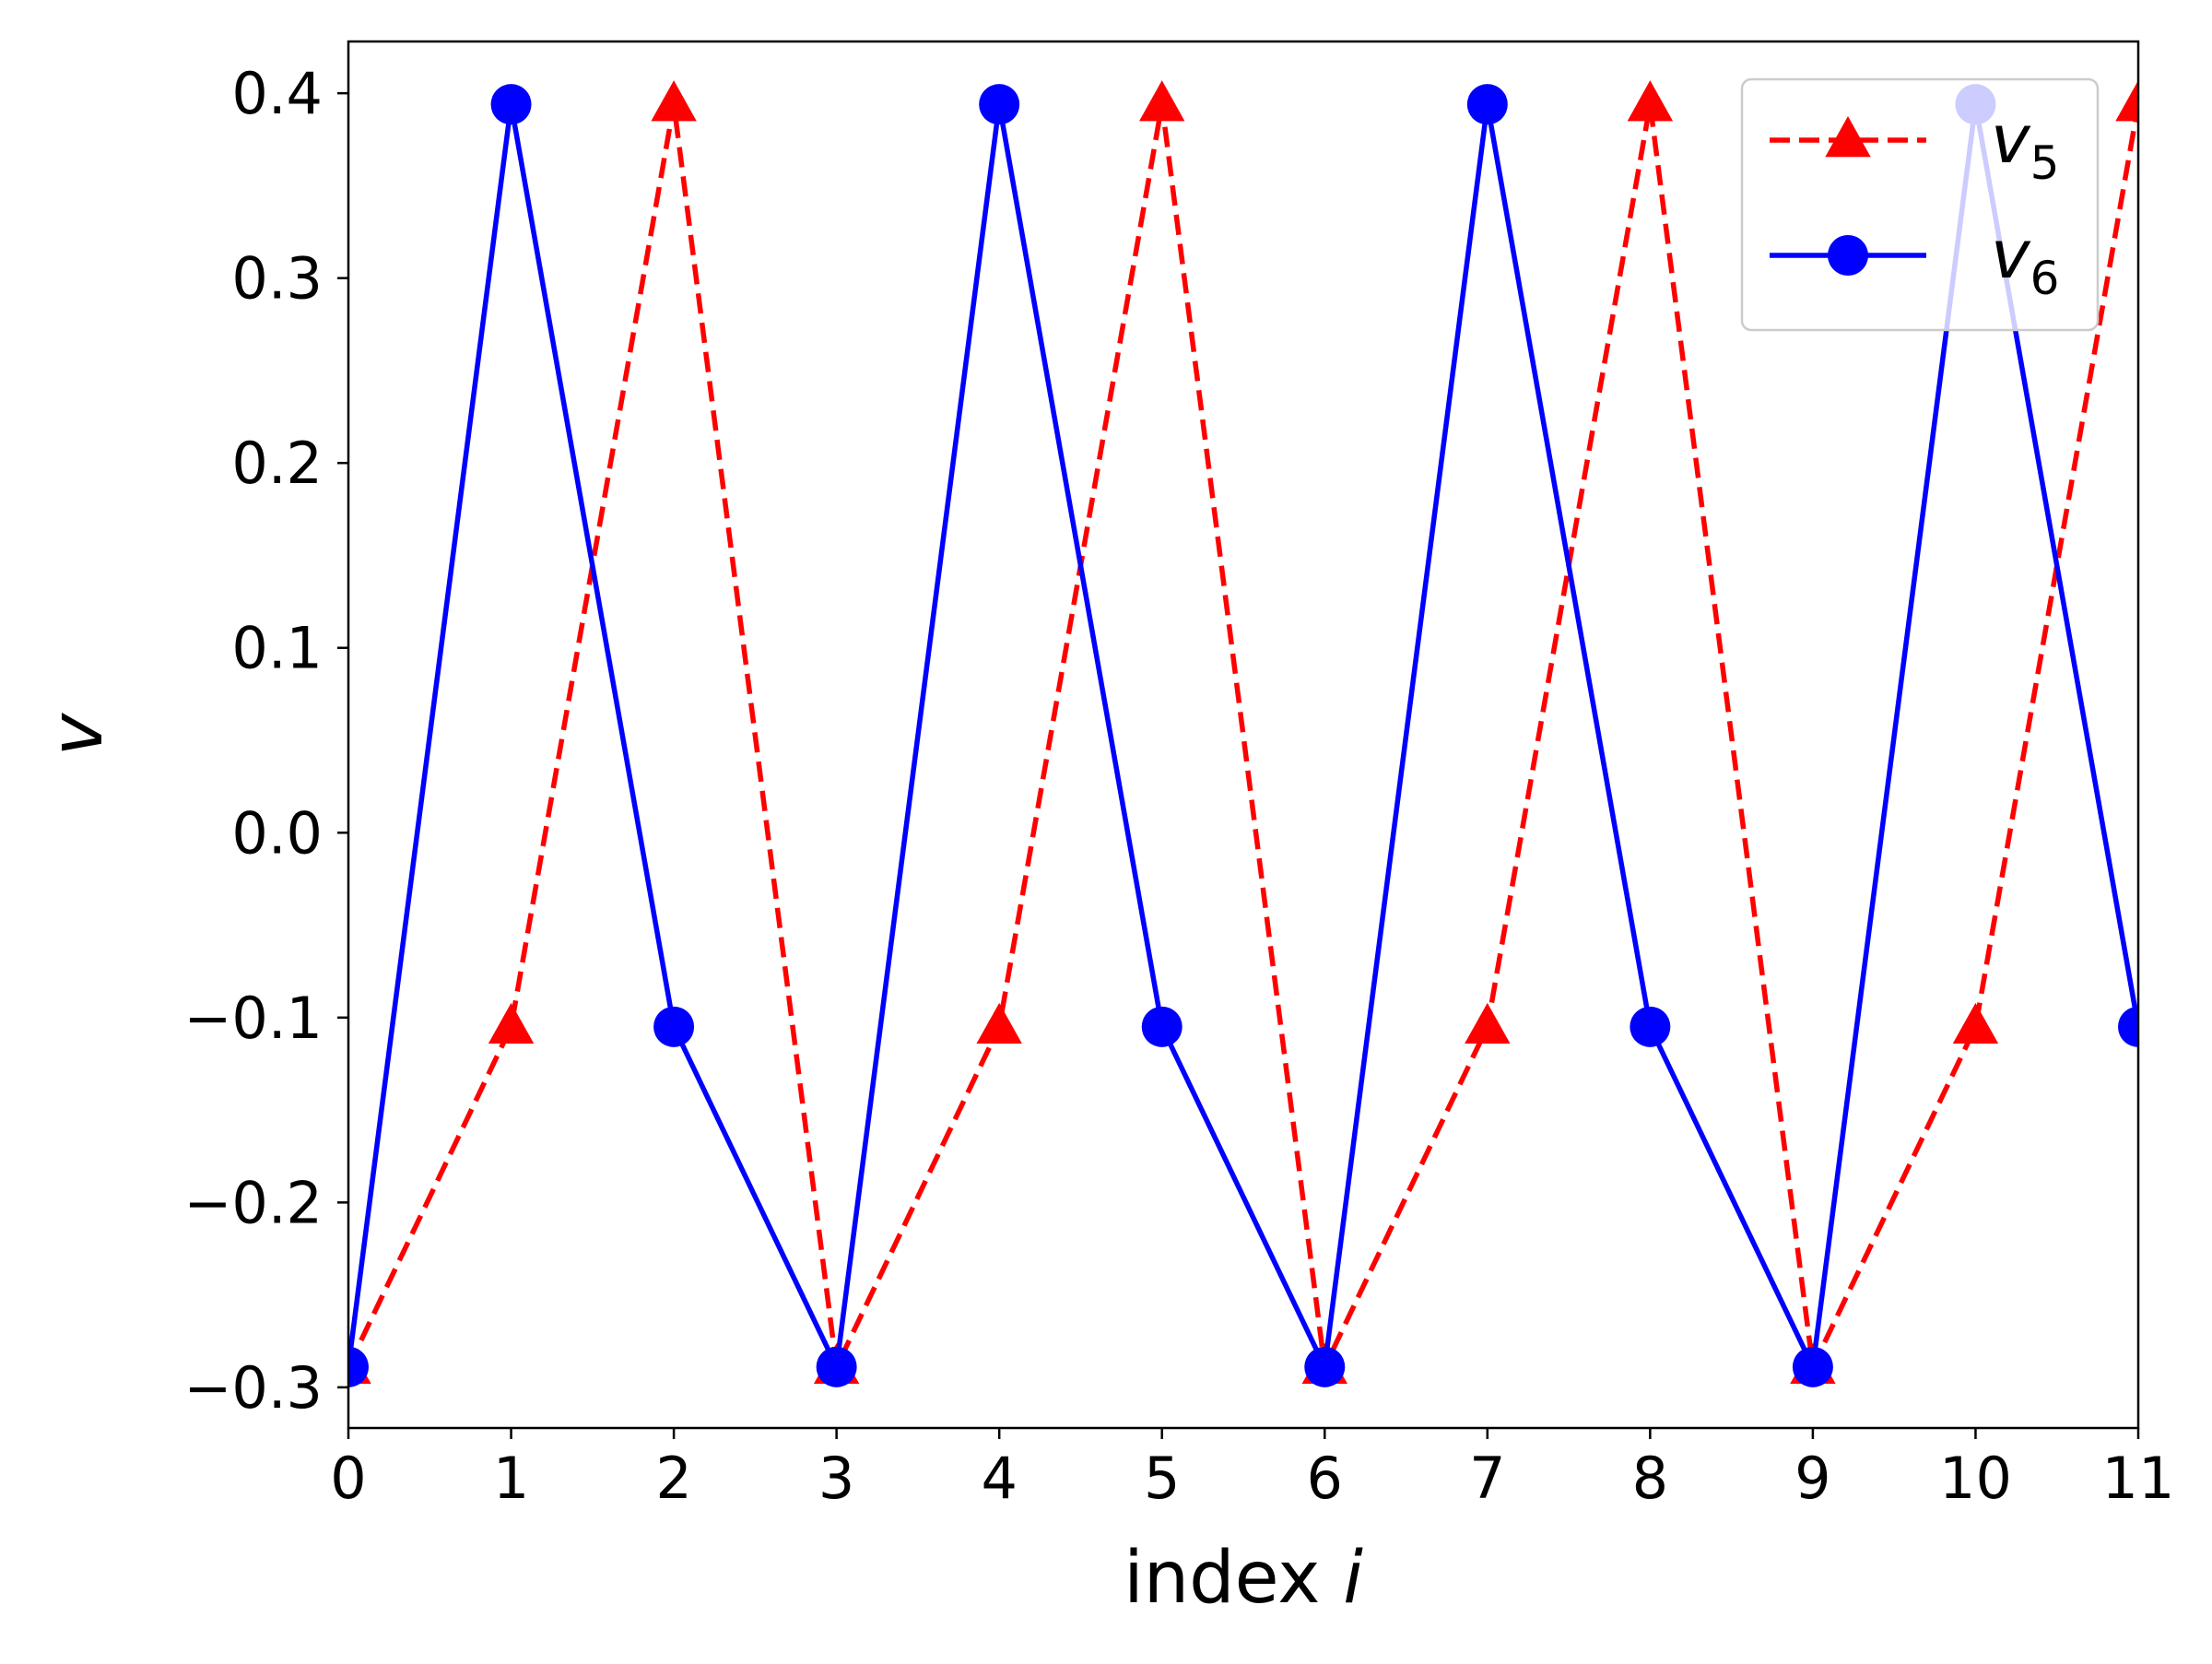  What do you see at coordinates (1650, 1478) in the screenshot?
I see `x-tick-label: 8` at bounding box center [1650, 1478].